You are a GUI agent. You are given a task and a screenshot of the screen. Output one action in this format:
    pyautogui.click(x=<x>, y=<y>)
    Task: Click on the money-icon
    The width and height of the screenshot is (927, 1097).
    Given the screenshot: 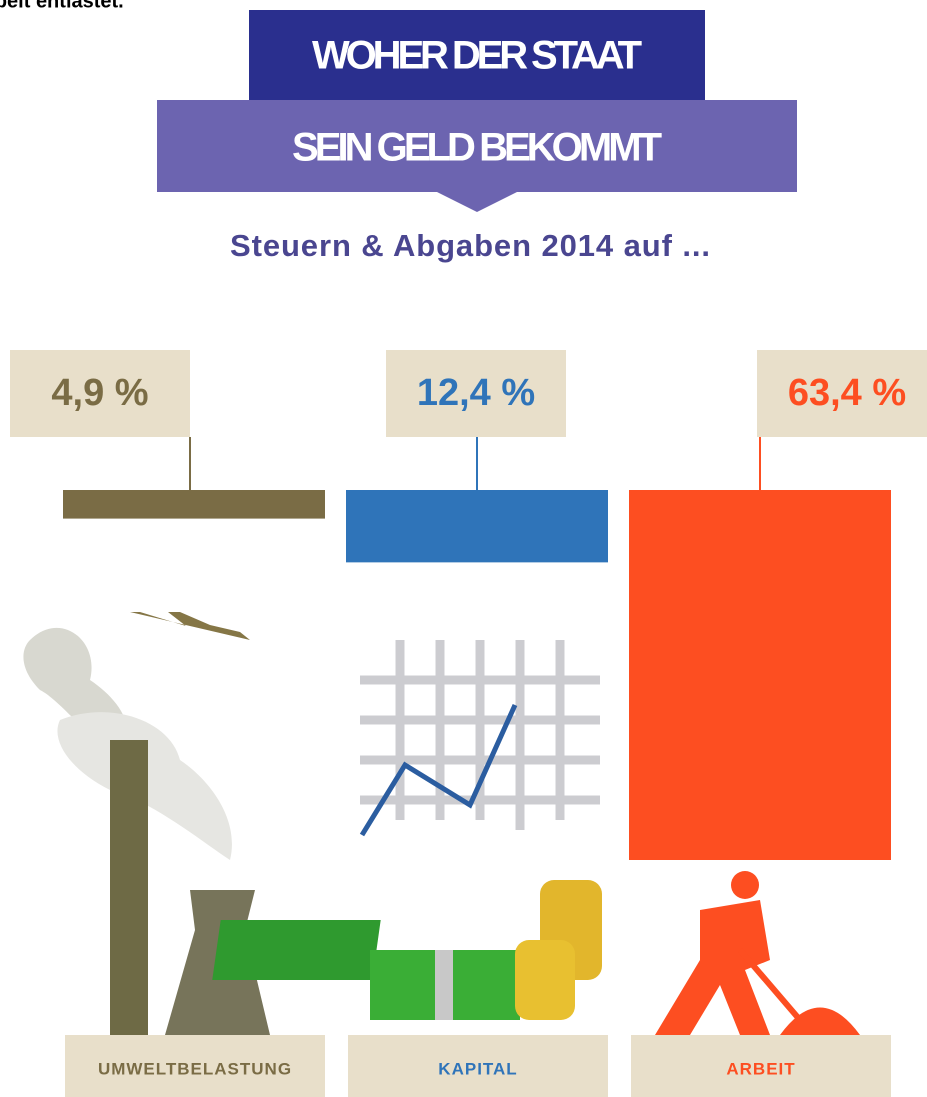 What is the action you would take?
    pyautogui.click(x=407, y=950)
    